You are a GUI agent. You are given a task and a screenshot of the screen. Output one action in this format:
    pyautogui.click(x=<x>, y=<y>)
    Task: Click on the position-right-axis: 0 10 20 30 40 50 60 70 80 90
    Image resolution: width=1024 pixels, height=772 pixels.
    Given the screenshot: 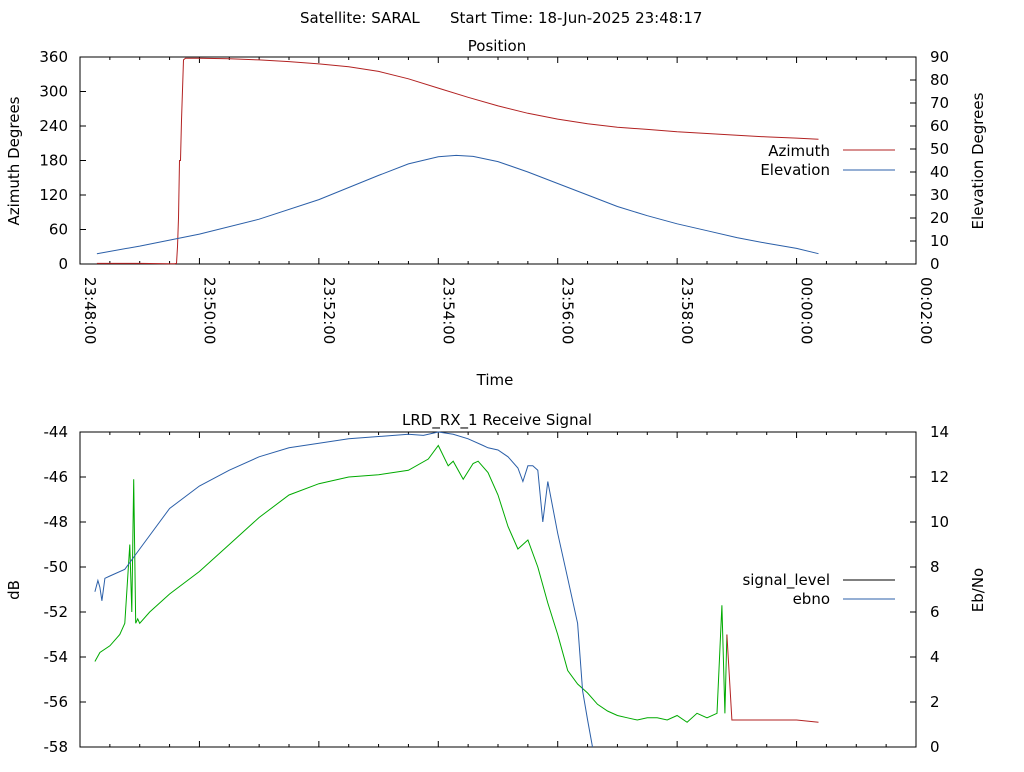 What is the action you would take?
    pyautogui.click(x=929, y=160)
    